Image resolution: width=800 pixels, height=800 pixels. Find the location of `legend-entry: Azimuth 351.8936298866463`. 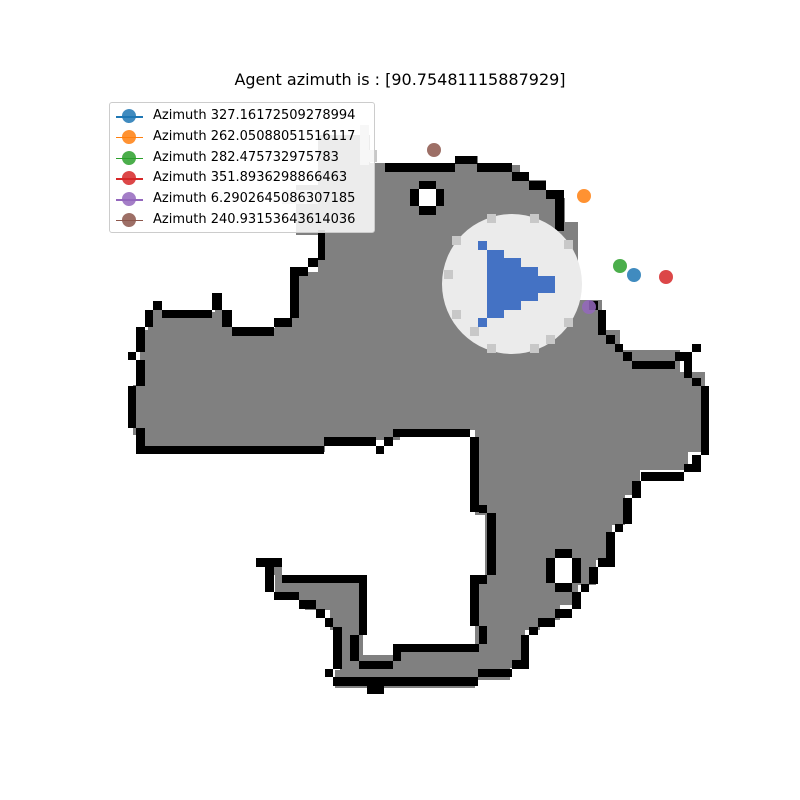

legend-entry: Azimuth 351.8936298866463 is located at coordinates (242, 178).